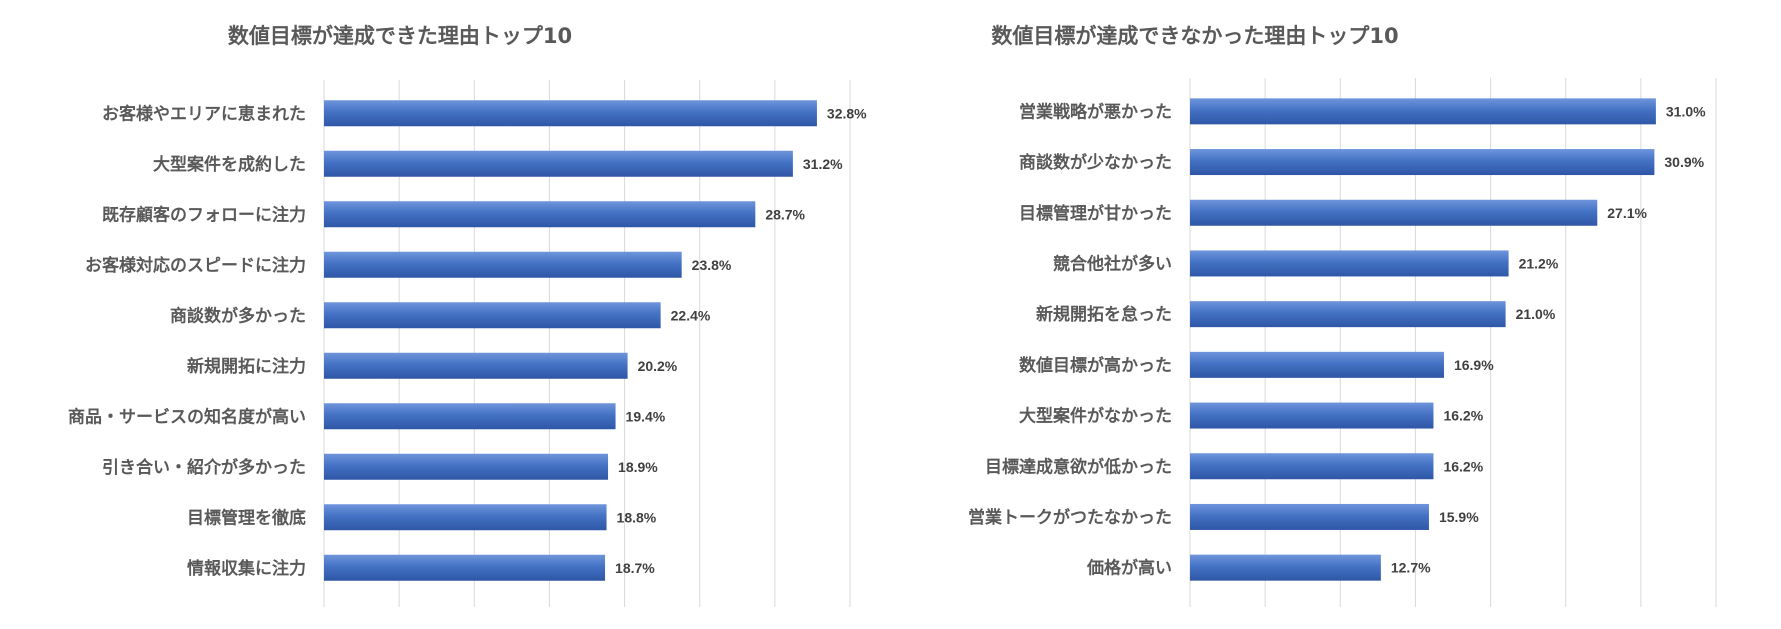 This screenshot has height=629, width=1781. I want to click on data-label: 22.4%, so click(691, 315).